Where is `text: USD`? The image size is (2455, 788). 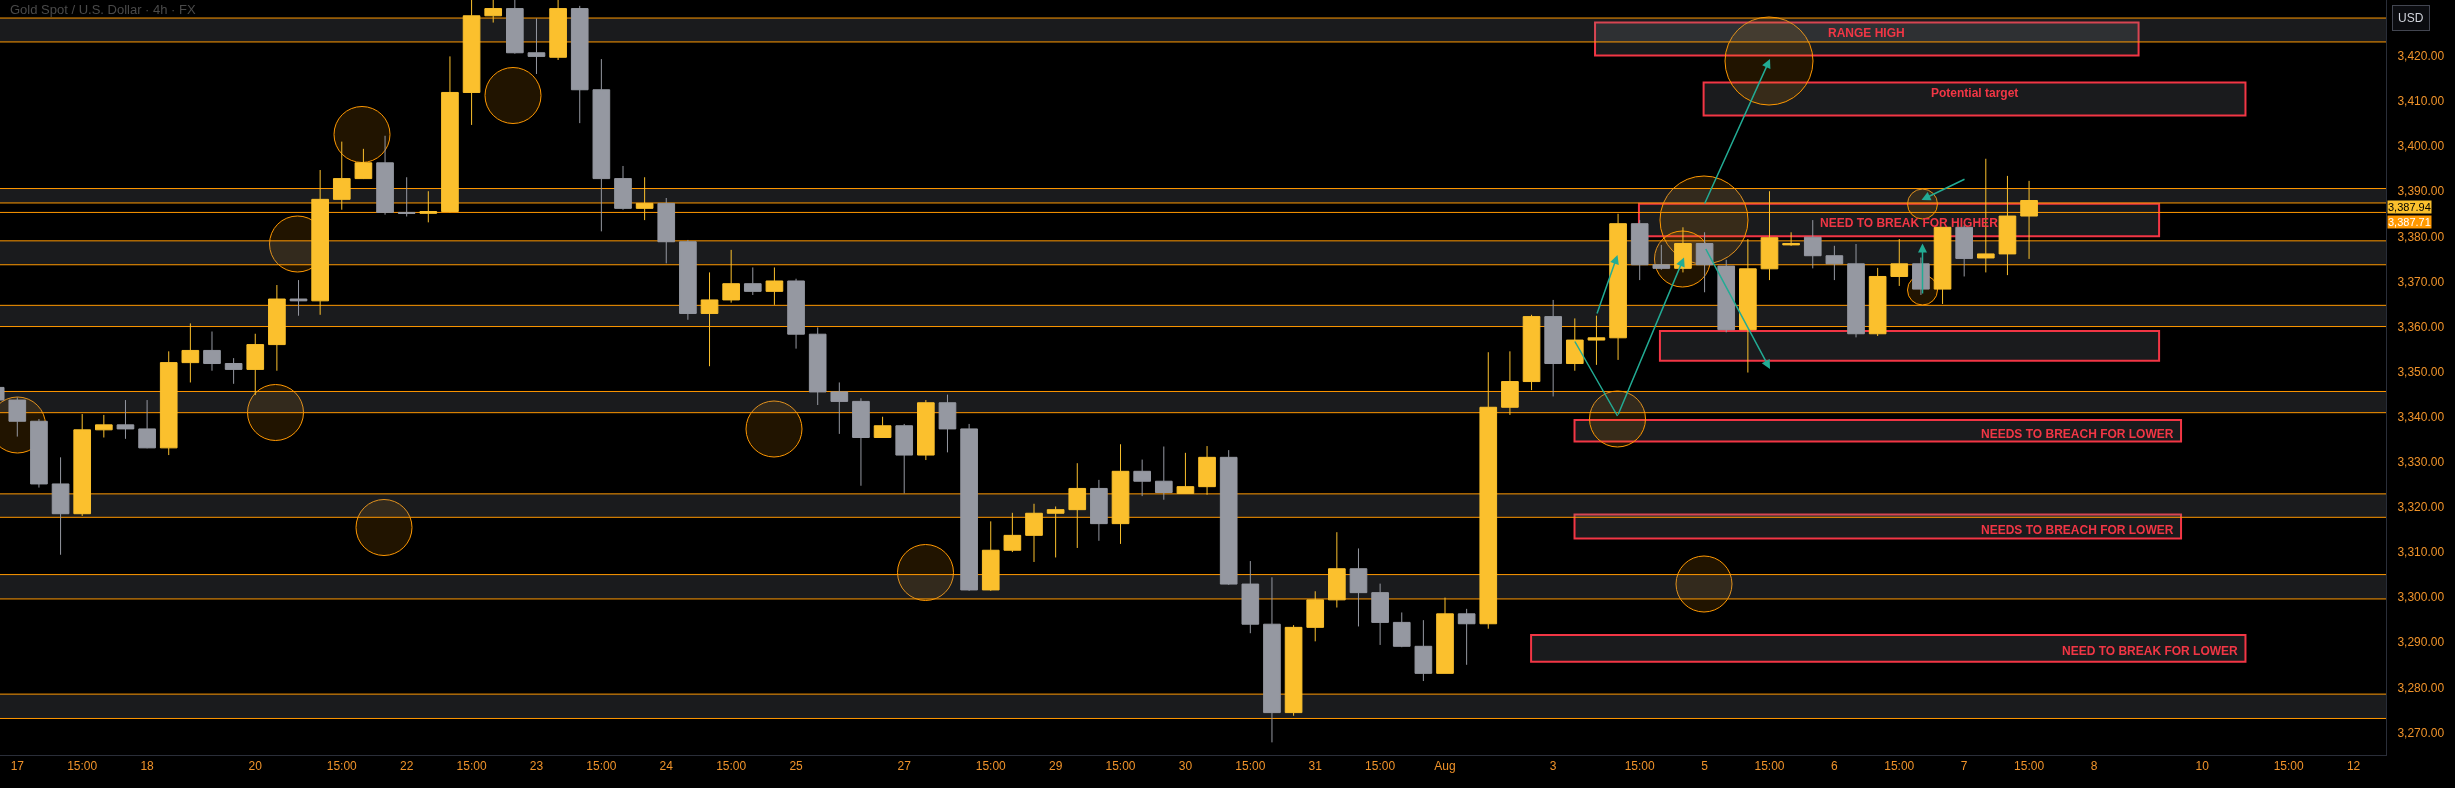 text: USD is located at coordinates (2411, 18).